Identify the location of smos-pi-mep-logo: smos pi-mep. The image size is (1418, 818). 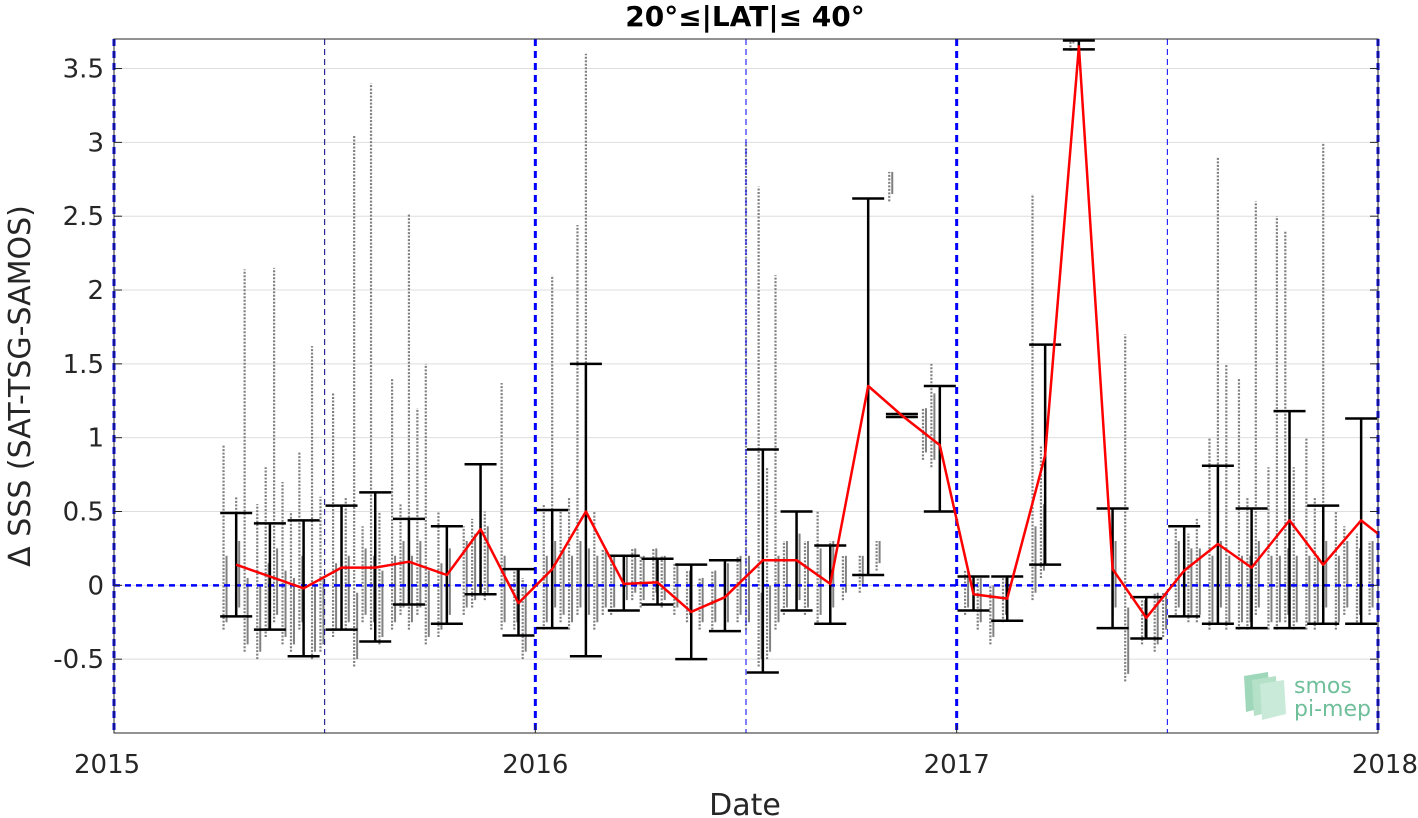
(1307, 697).